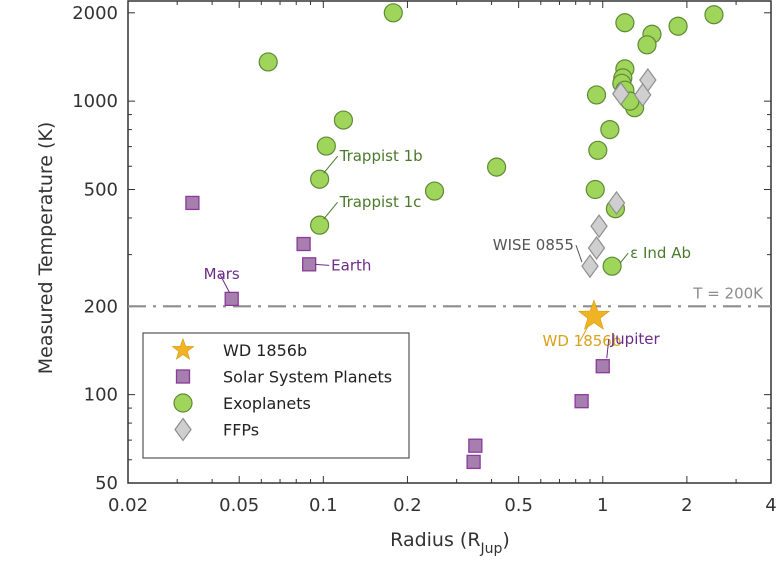  I want to click on x-tick-label: 2, so click(686, 505).